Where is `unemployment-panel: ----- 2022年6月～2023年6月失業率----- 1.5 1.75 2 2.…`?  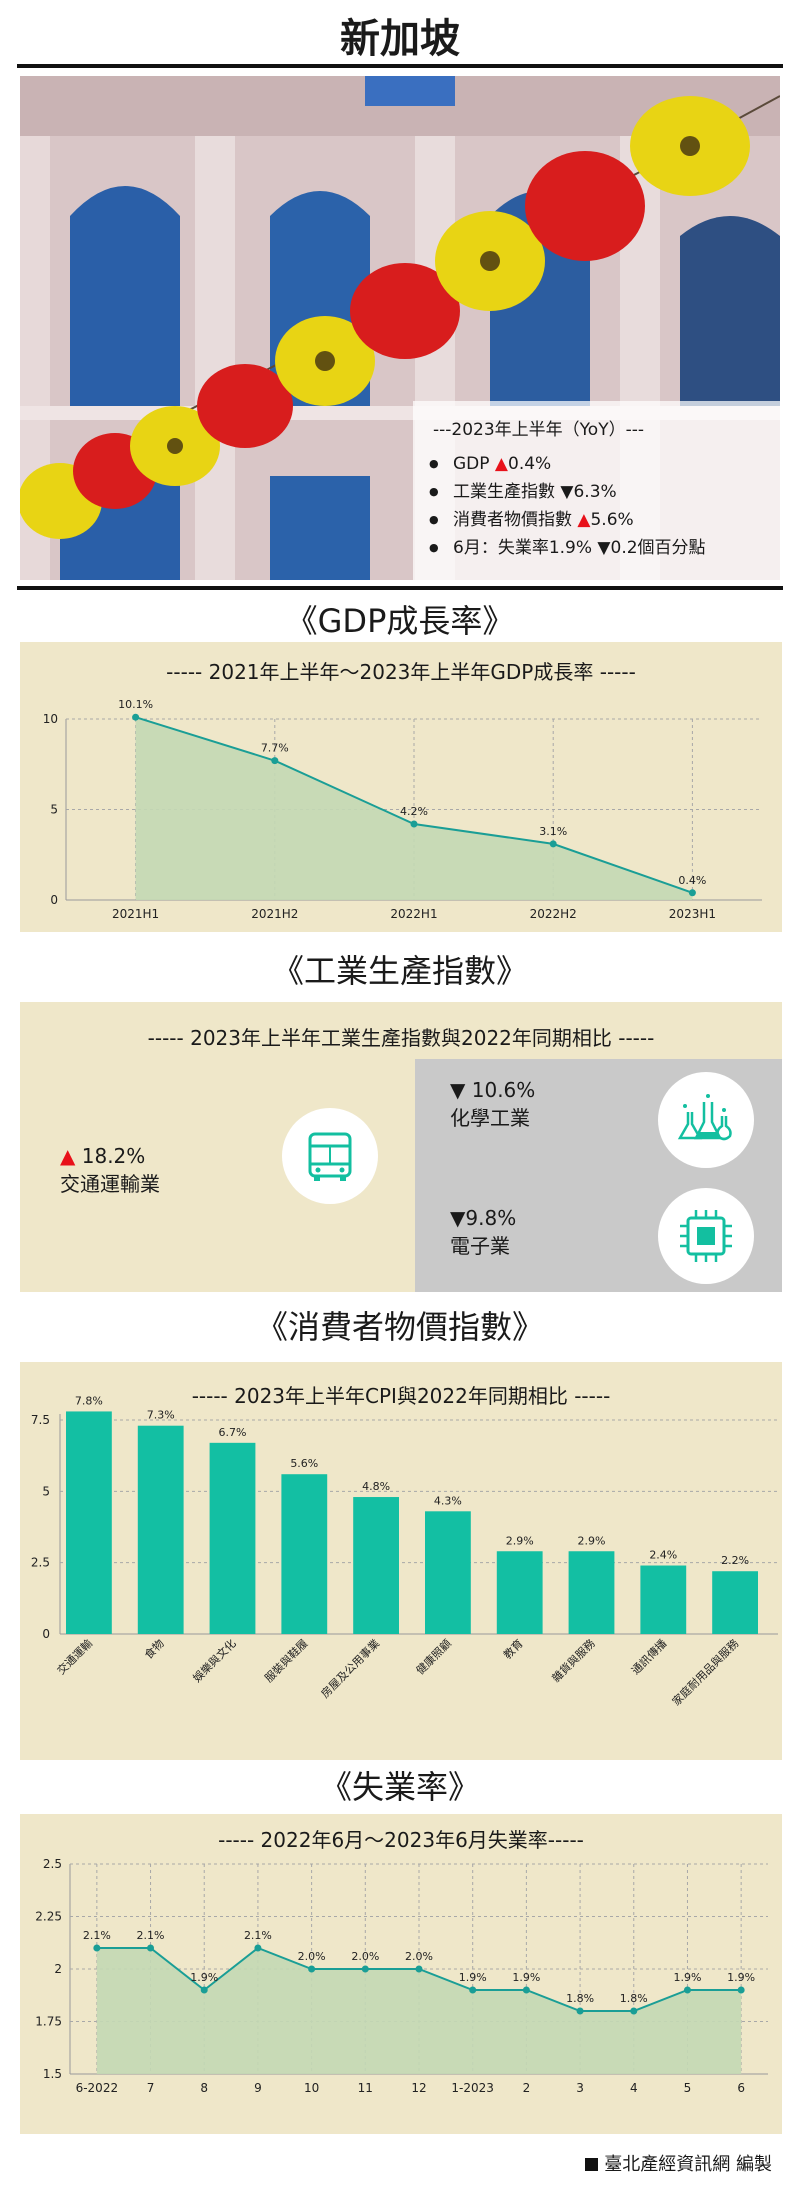 unemployment-panel: ----- 2022年6月～2023年6月失業率----- 1.5 1.75 2 2.… is located at coordinates (401, 1974).